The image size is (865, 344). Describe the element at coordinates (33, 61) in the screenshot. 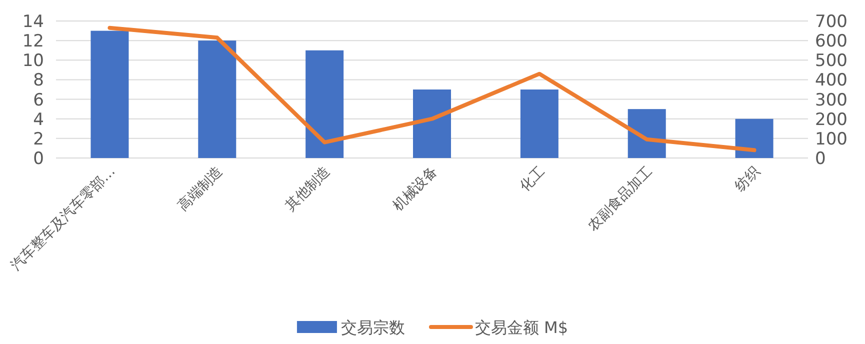

I see `y-tick-label: 10` at that location.